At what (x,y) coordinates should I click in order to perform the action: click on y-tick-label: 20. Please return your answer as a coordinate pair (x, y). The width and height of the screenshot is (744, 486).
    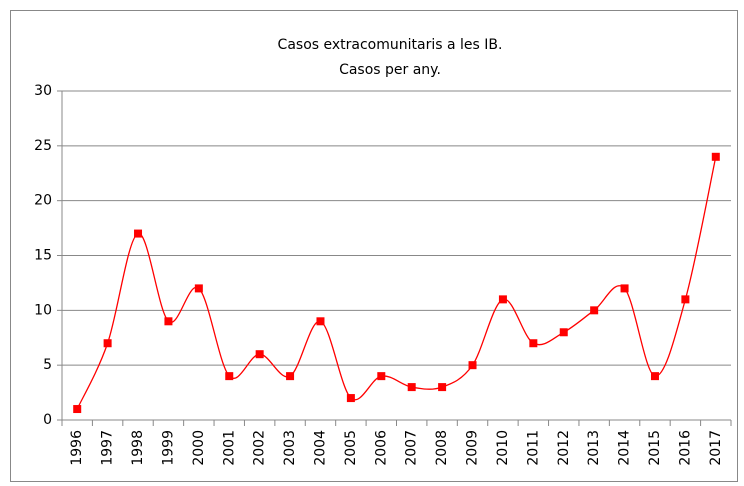
    Looking at the image, I should click on (43, 201).